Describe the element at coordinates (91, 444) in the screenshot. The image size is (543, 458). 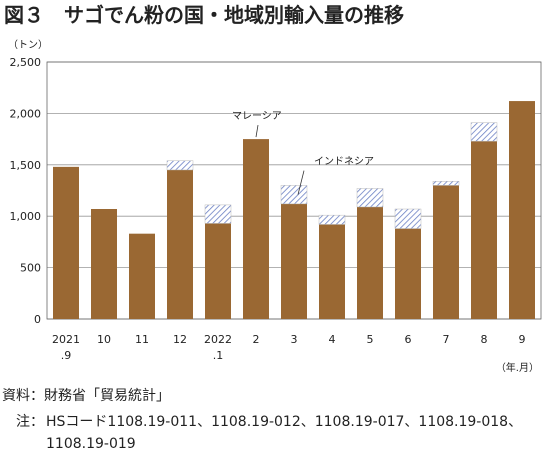
I see `note: 1108.19-019` at that location.